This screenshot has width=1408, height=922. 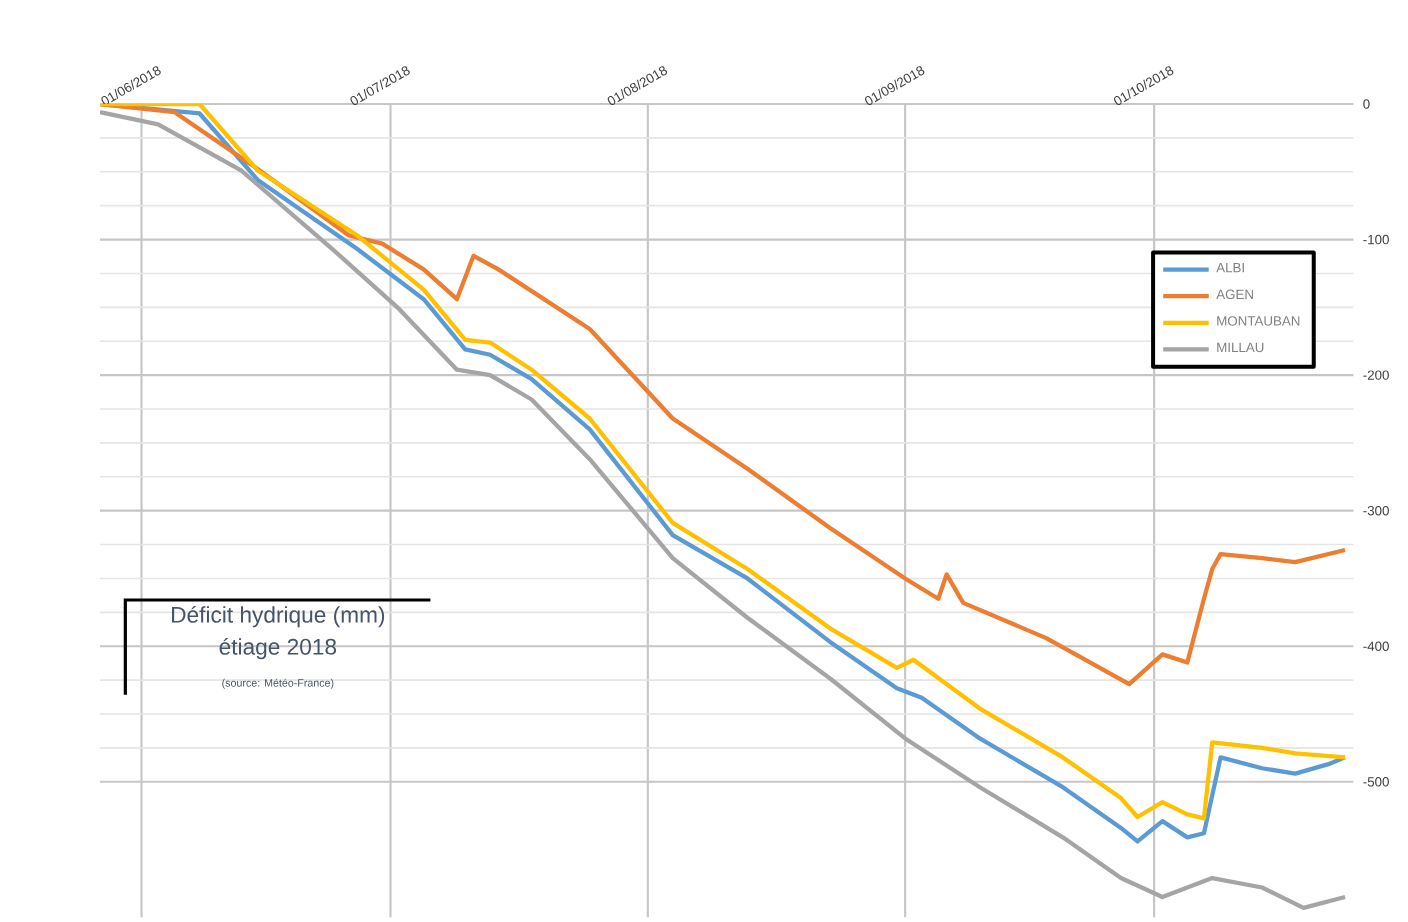 What do you see at coordinates (278, 648) in the screenshot?
I see `text: étiage 2018` at bounding box center [278, 648].